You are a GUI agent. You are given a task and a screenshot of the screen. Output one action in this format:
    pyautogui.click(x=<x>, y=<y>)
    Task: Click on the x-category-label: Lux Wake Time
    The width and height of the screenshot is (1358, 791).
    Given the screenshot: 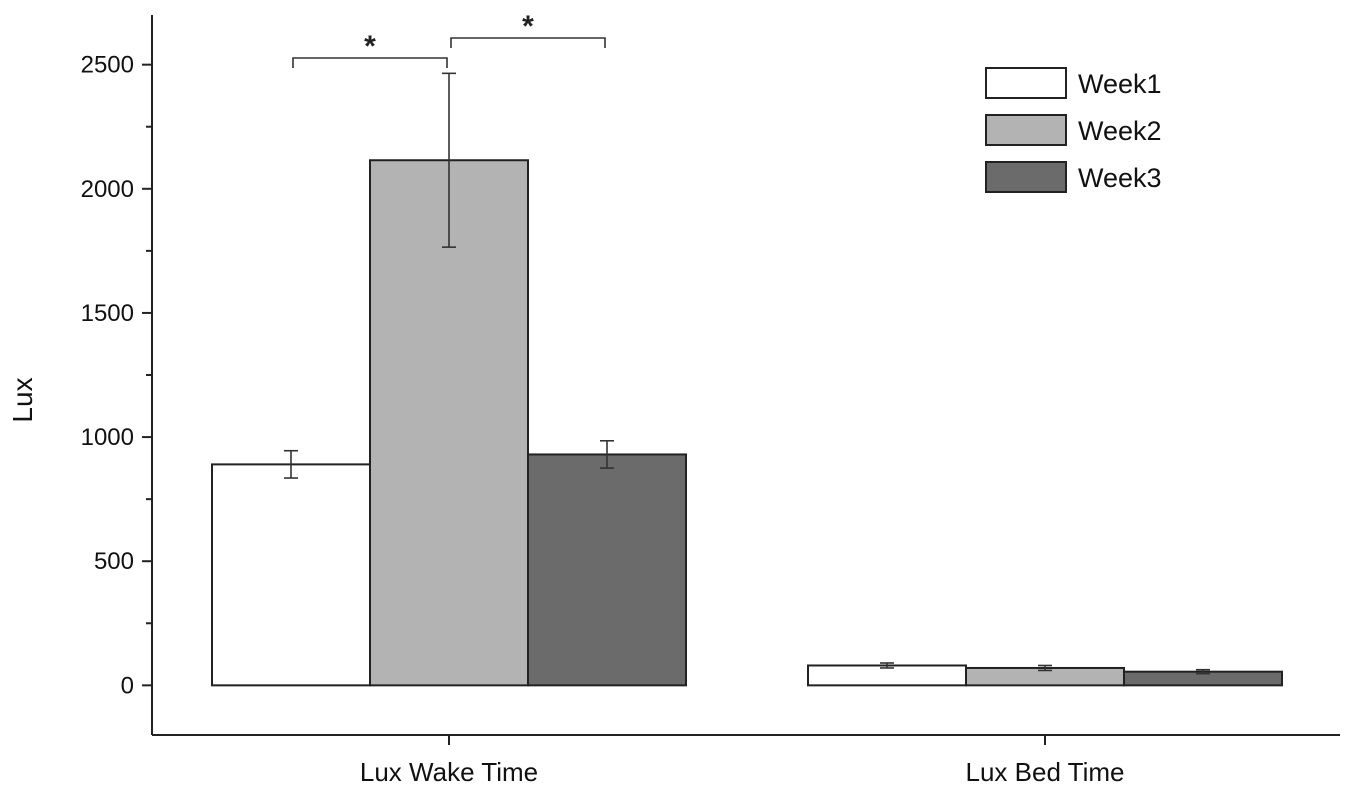 What is the action you would take?
    pyautogui.click(x=449, y=772)
    